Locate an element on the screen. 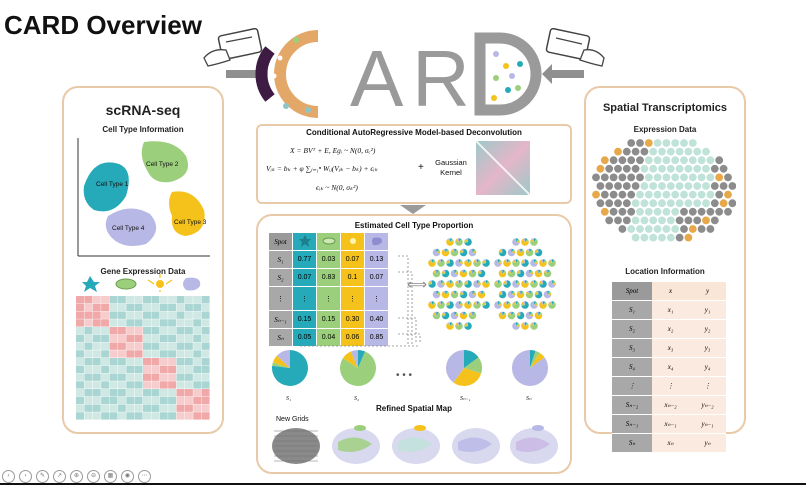 The width and height of the screenshot is (806, 487). pointer-icon: ↗ is located at coordinates (59, 476).